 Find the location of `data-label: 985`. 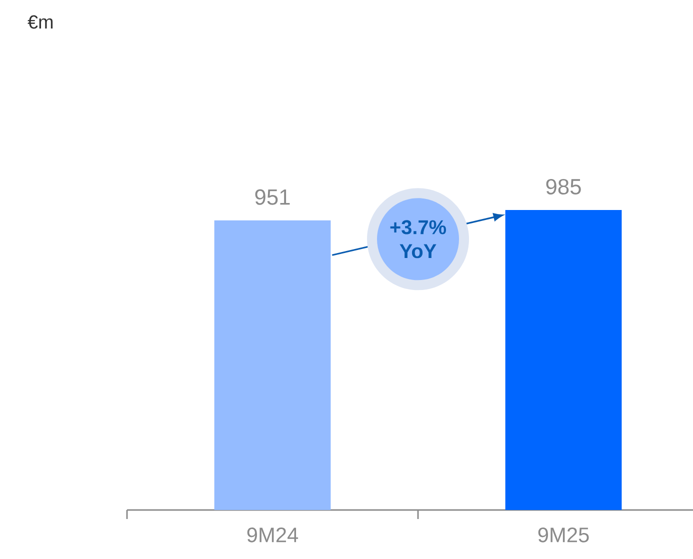

data-label: 985 is located at coordinates (563, 186).